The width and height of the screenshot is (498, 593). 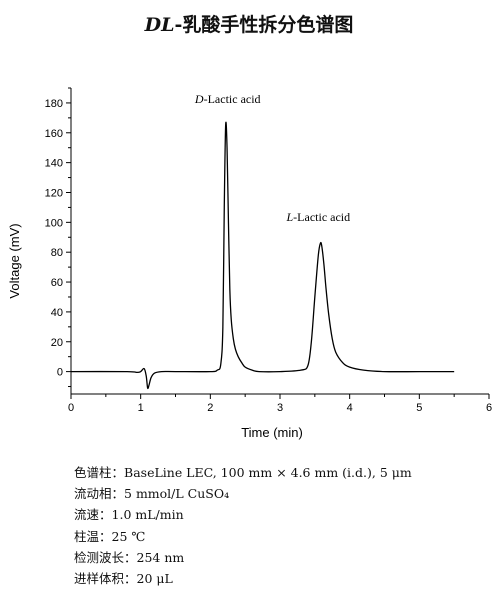 I want to click on condition-label: 流动相：, so click(x=99, y=494).